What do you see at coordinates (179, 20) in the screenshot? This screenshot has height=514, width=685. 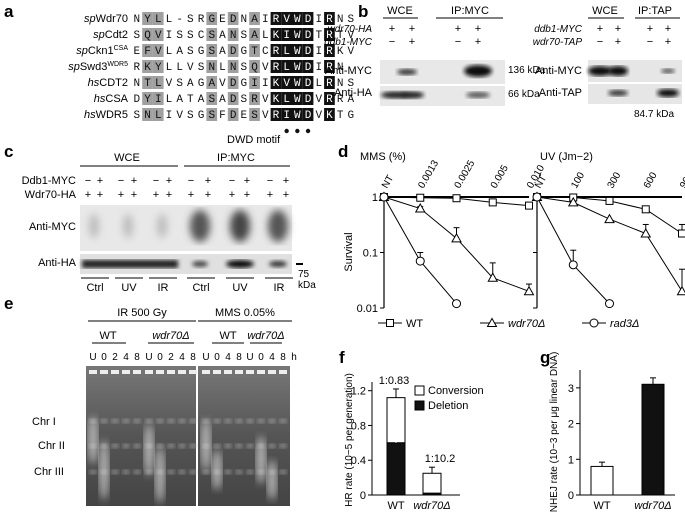 I see `residue: -` at bounding box center [179, 20].